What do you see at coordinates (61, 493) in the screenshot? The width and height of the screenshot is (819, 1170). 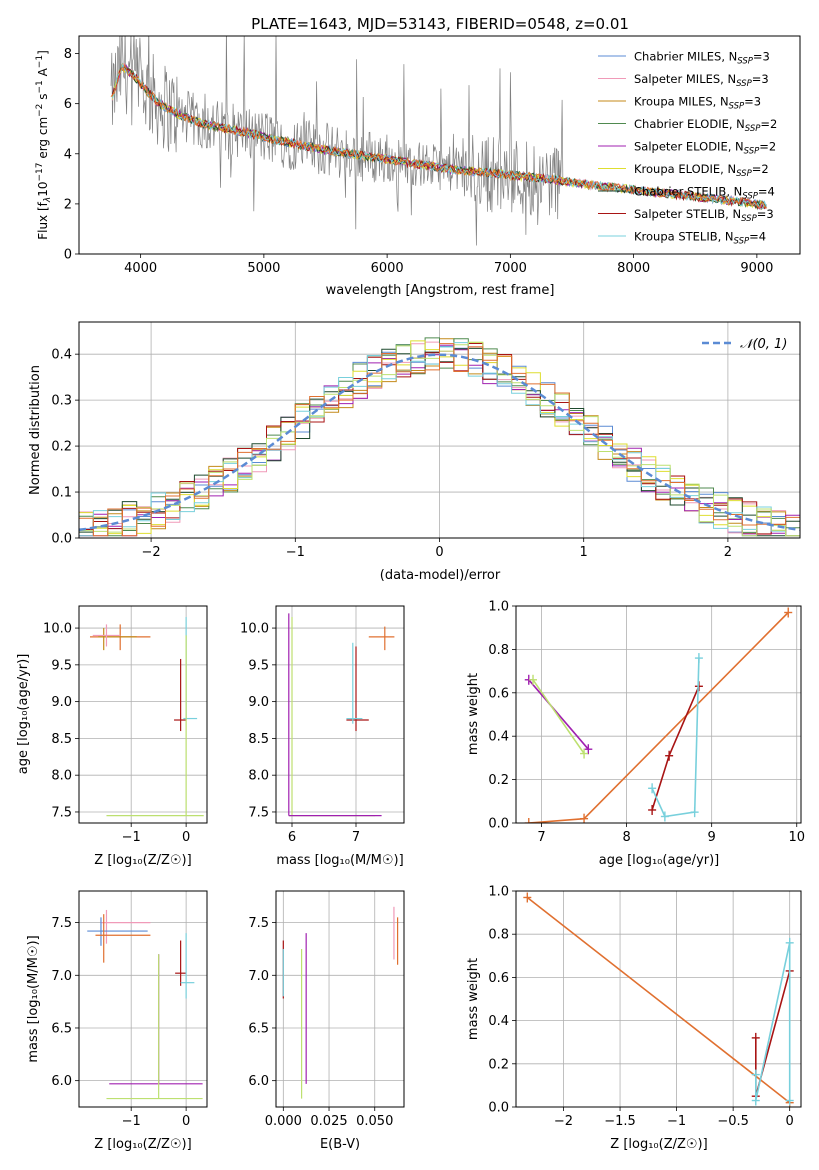 I see `residual_hist-ytick-label: 0.1` at bounding box center [61, 493].